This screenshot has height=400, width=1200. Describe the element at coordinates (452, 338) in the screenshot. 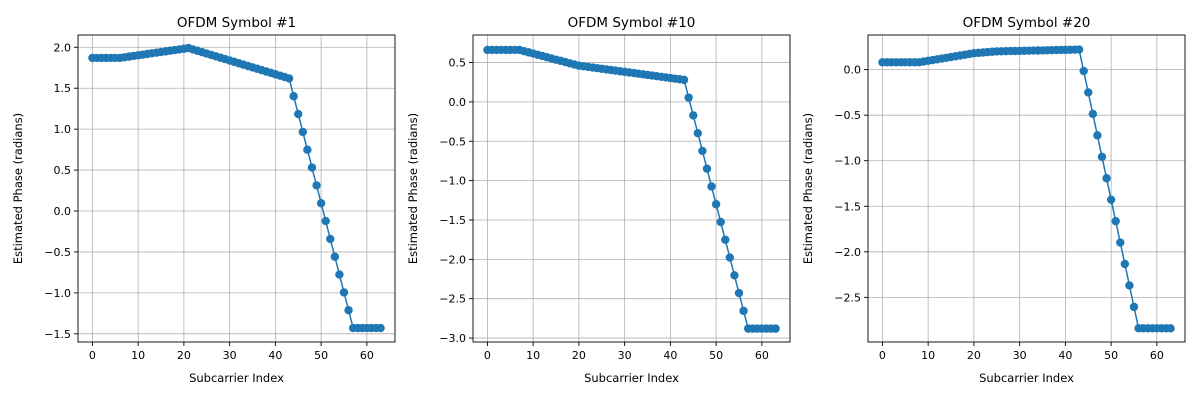

I see `y-tick-label: −3.0` at that location.